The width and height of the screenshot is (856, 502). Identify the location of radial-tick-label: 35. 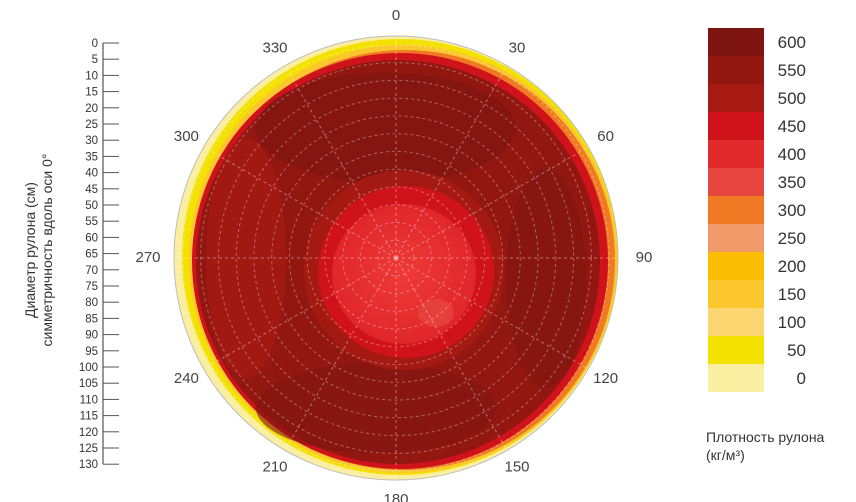
(91, 157).